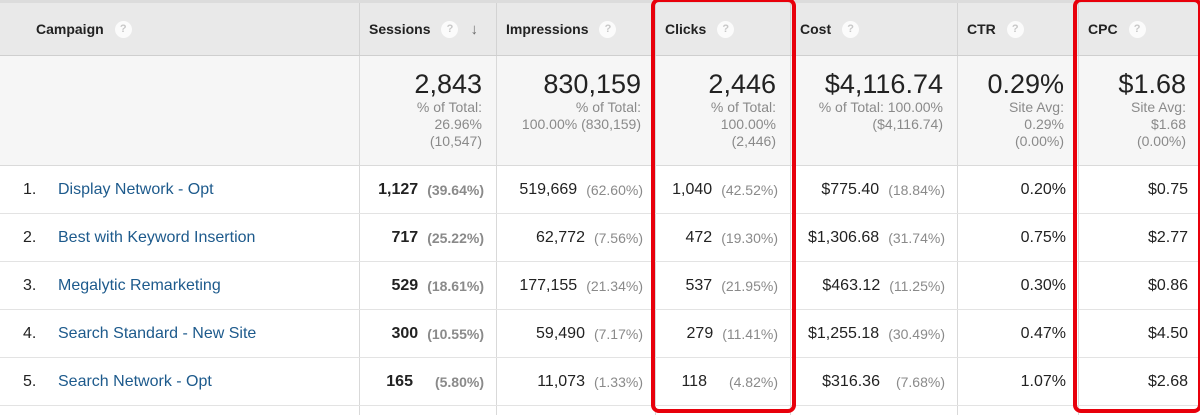  Describe the element at coordinates (135, 381) in the screenshot. I see `campaign-link: Search Network - Opt` at that location.